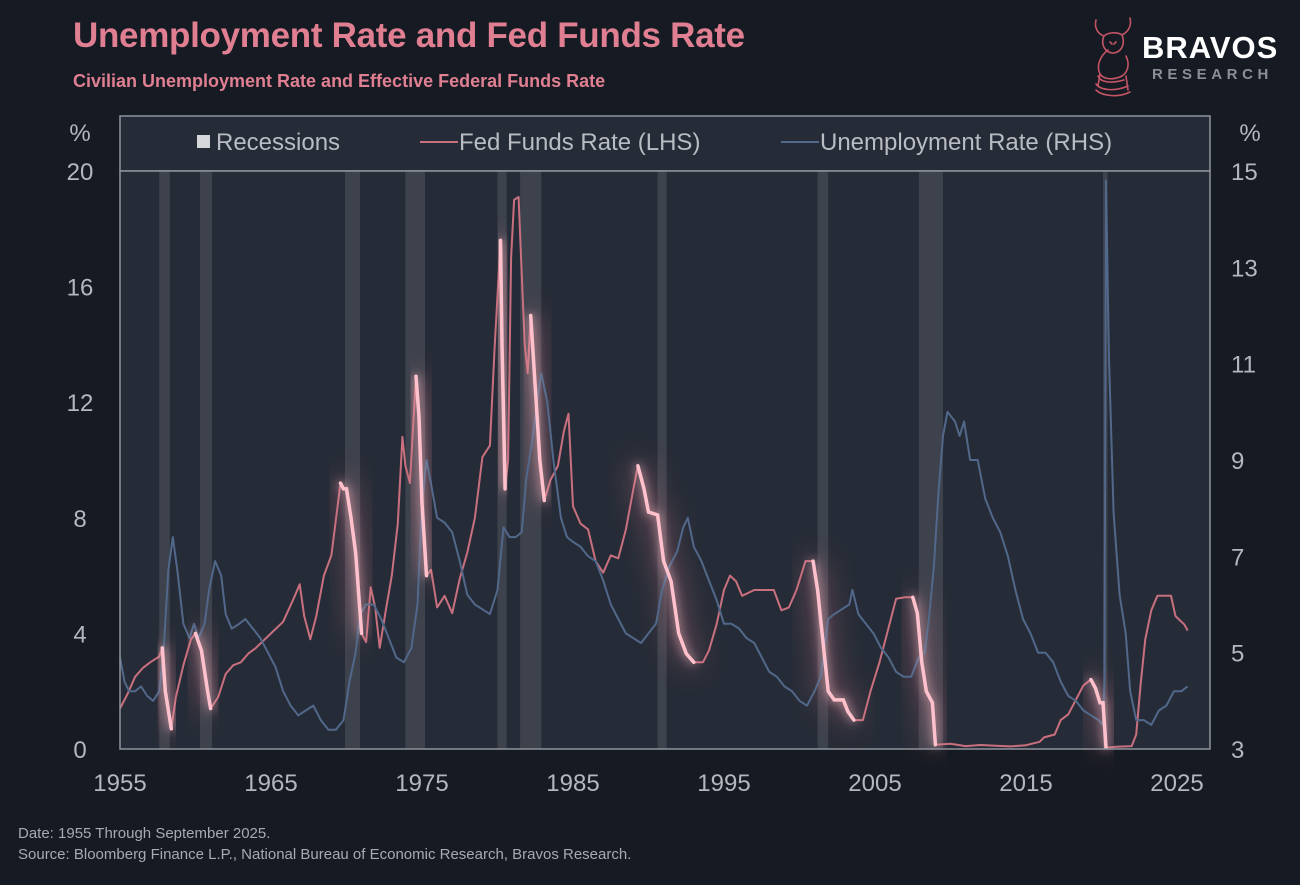  What do you see at coordinates (79, 634) in the screenshot?
I see `left-tick-label: 4` at bounding box center [79, 634].